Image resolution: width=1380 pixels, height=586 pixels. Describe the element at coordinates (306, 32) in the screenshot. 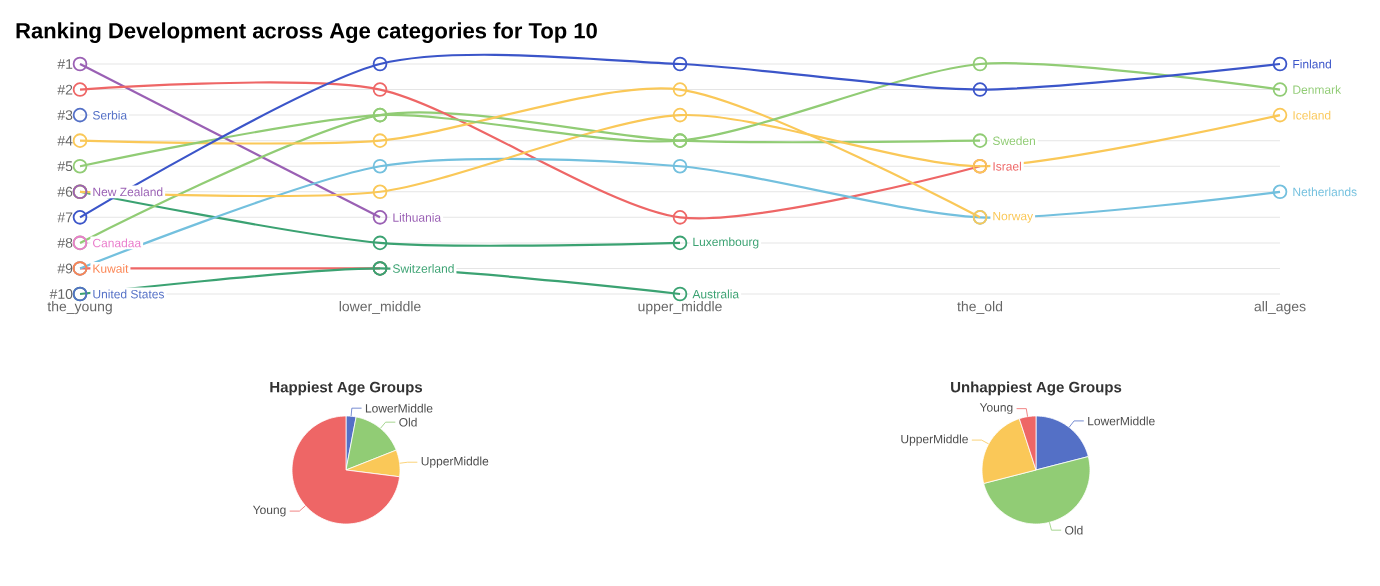

I see `chart-title: Ranking Development across Age categories for Top 10` at that location.